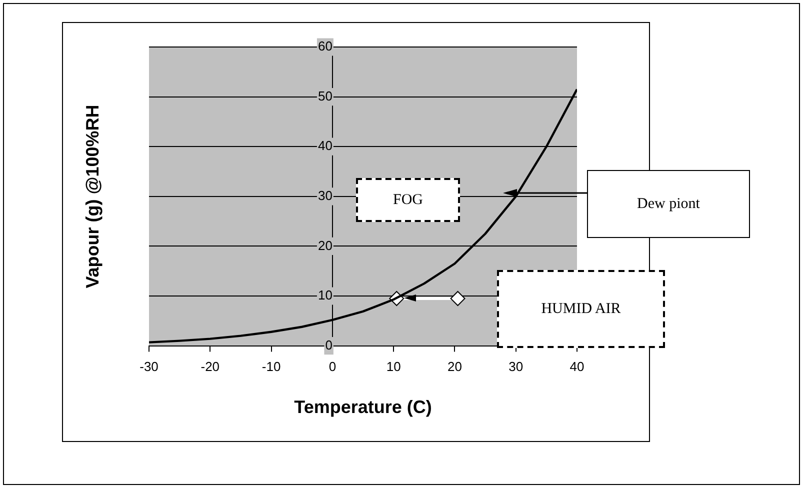 The image size is (804, 487). What do you see at coordinates (149, 366) in the screenshot?
I see `x-tick-label: -30` at bounding box center [149, 366].